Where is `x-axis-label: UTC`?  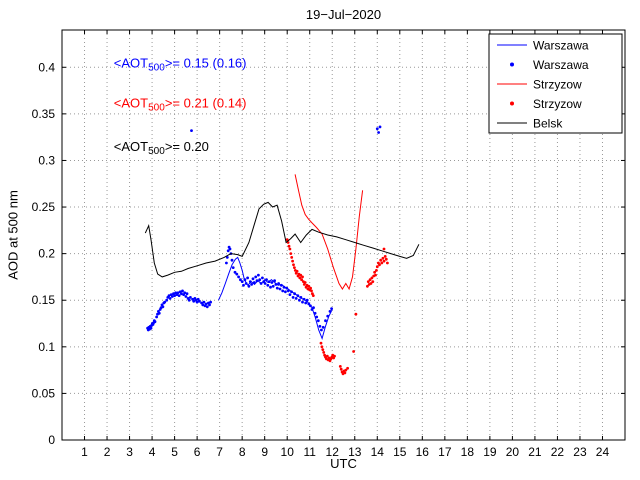
x-axis-label: UTC is located at coordinates (343, 463).